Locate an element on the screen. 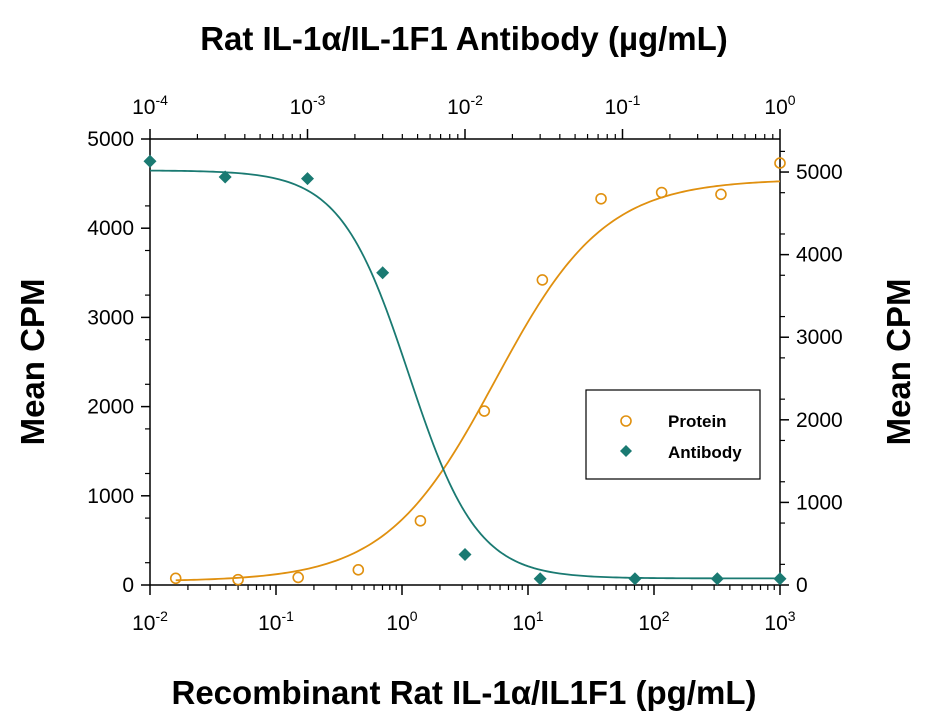 This screenshot has width=927, height=722. bottom-axis-title: Recombinant Rat IL-1α/IL1F1 (pg/mL) is located at coordinates (464, 692).